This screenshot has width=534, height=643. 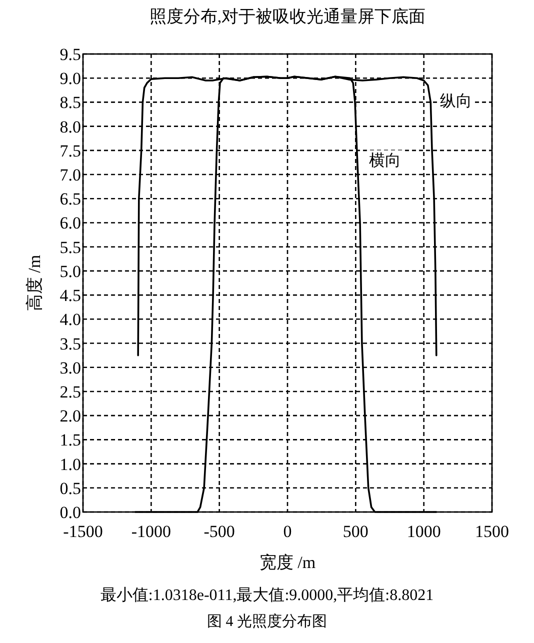 I want to click on y-tick-label: 5.5, so click(x=70, y=247).